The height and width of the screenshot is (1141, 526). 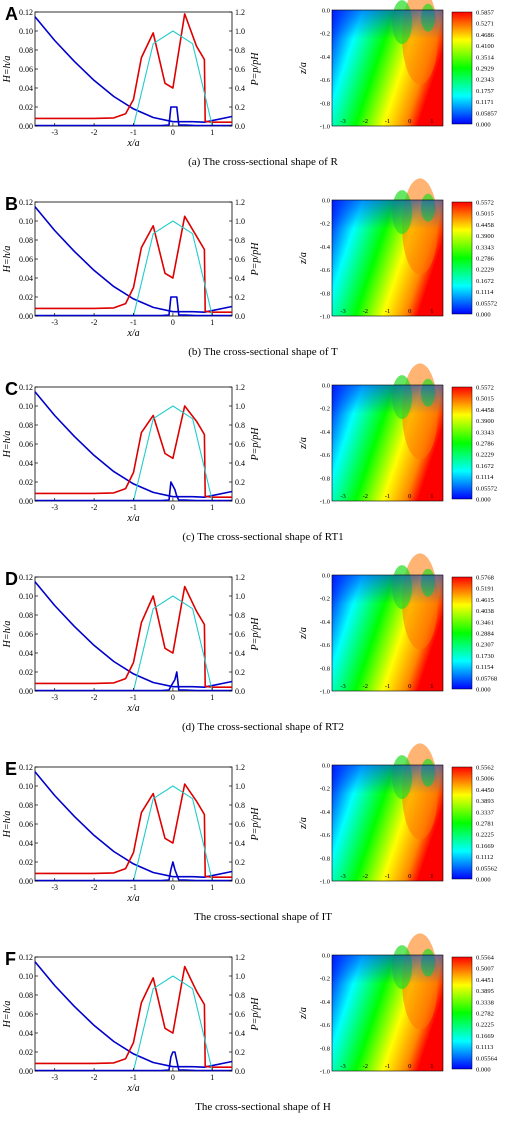 What do you see at coordinates (240, 1052) in the screenshot?
I see `y-right-tick-label: 0.2` at bounding box center [240, 1052].